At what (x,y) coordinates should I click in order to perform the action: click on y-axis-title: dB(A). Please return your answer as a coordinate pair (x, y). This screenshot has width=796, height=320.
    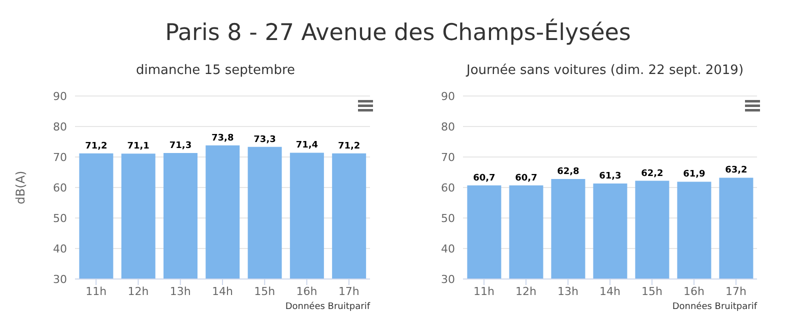
    Looking at the image, I should click on (20, 187).